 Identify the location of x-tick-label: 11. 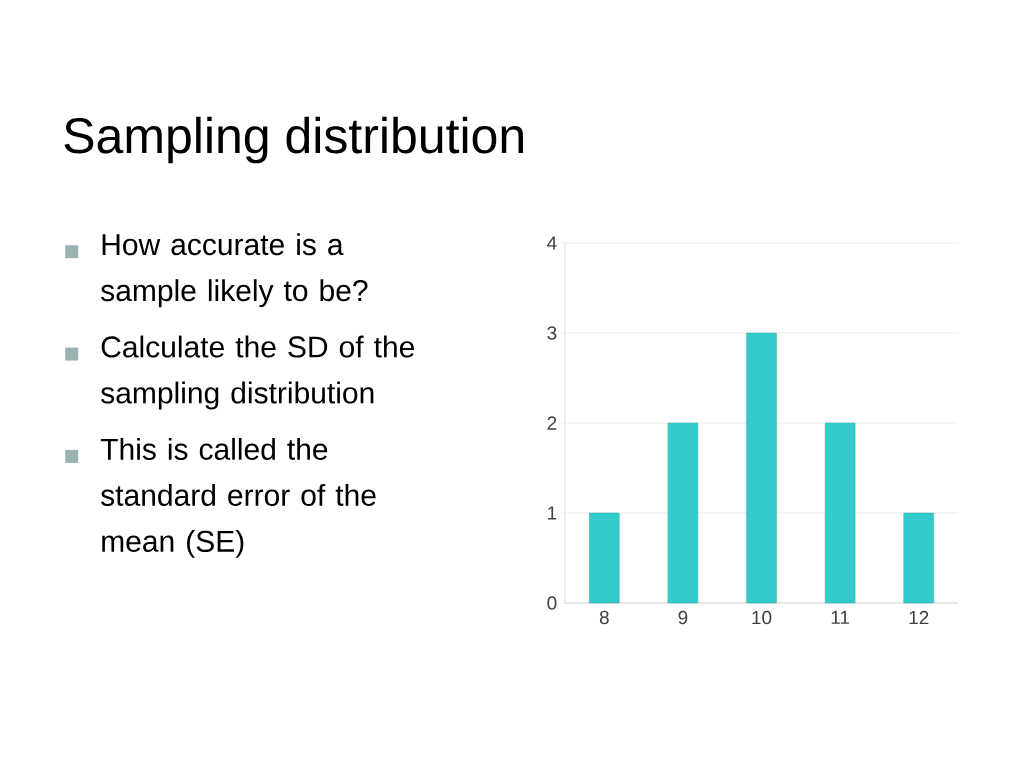
(840, 617).